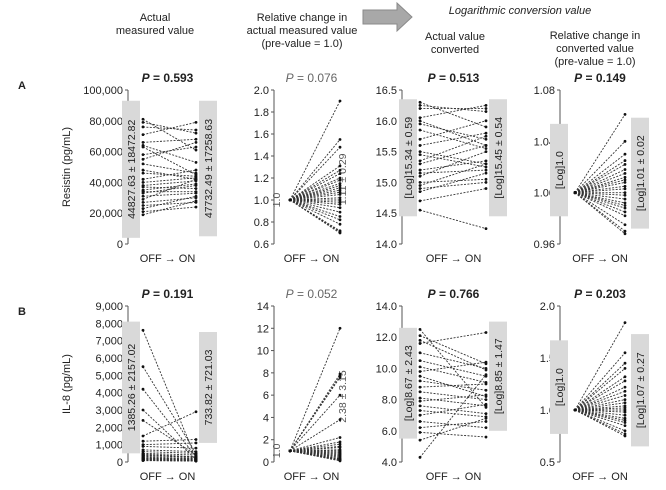 The width and height of the screenshot is (666, 490). I want to click on log-conversion-arrow, so click(387, 17).